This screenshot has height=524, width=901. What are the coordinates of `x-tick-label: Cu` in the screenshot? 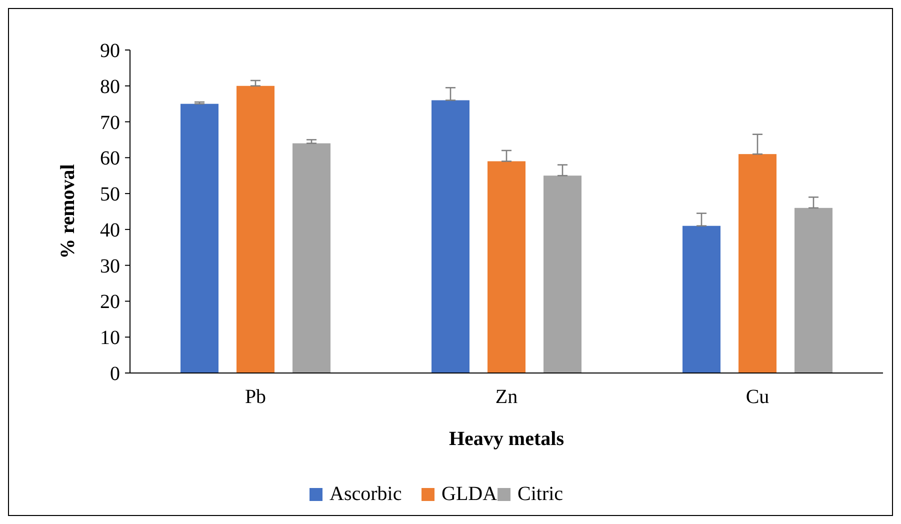 It's located at (758, 397).